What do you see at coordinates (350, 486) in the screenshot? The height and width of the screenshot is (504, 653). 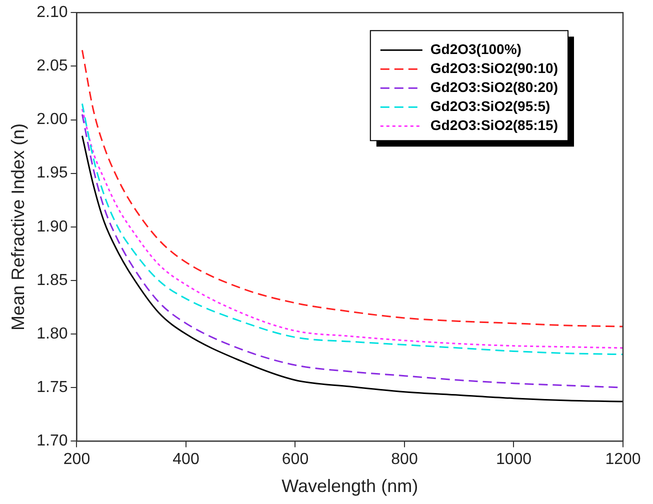 I see `x-axis-title: Wavelength (nm)` at bounding box center [350, 486].